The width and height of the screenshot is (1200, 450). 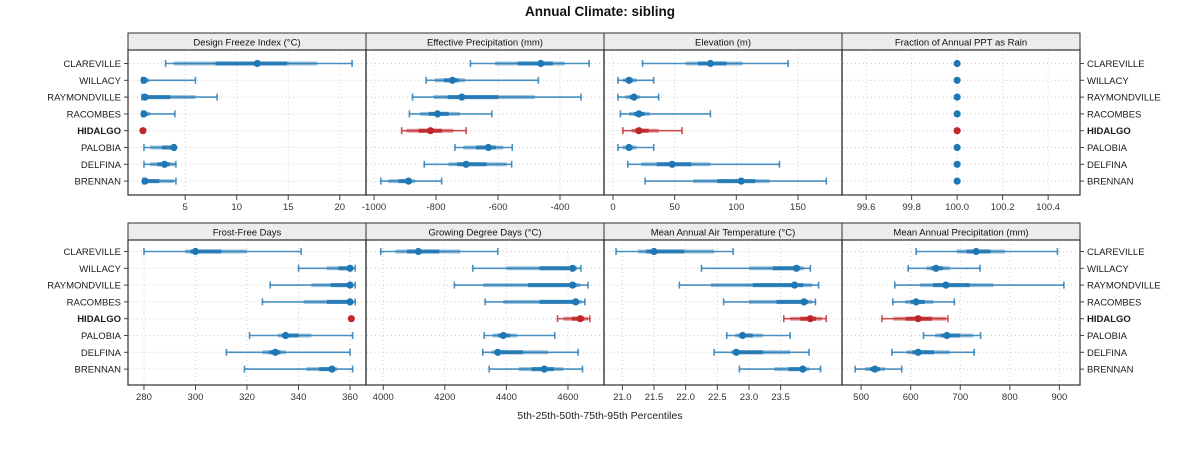 I want to click on x-tick-label: 0, so click(x=612, y=207).